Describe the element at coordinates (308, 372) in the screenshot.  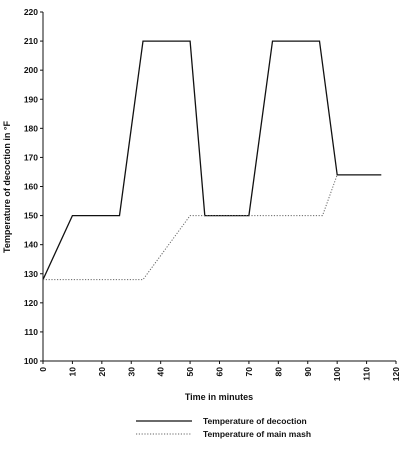
I see `x-tick-label: 90` at that location.